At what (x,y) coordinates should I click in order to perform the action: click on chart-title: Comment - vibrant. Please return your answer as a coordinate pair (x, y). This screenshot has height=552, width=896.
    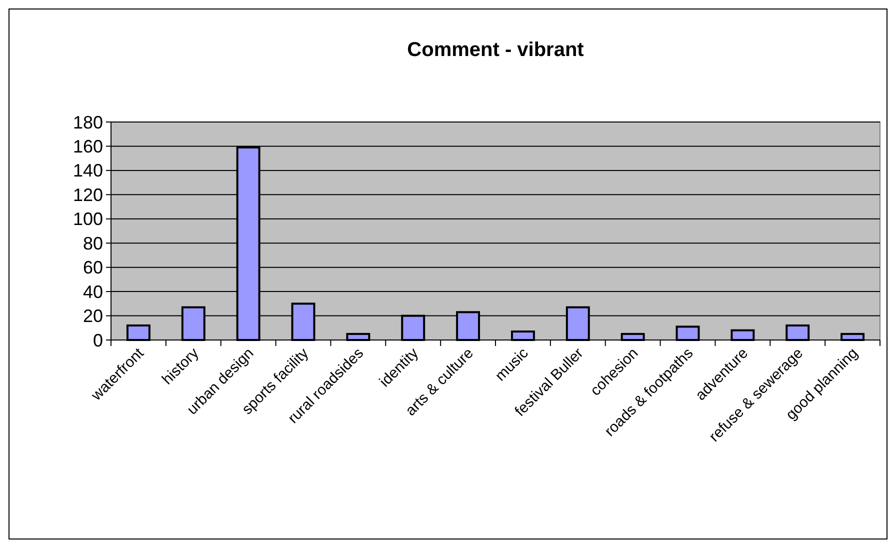
    Looking at the image, I should click on (495, 50).